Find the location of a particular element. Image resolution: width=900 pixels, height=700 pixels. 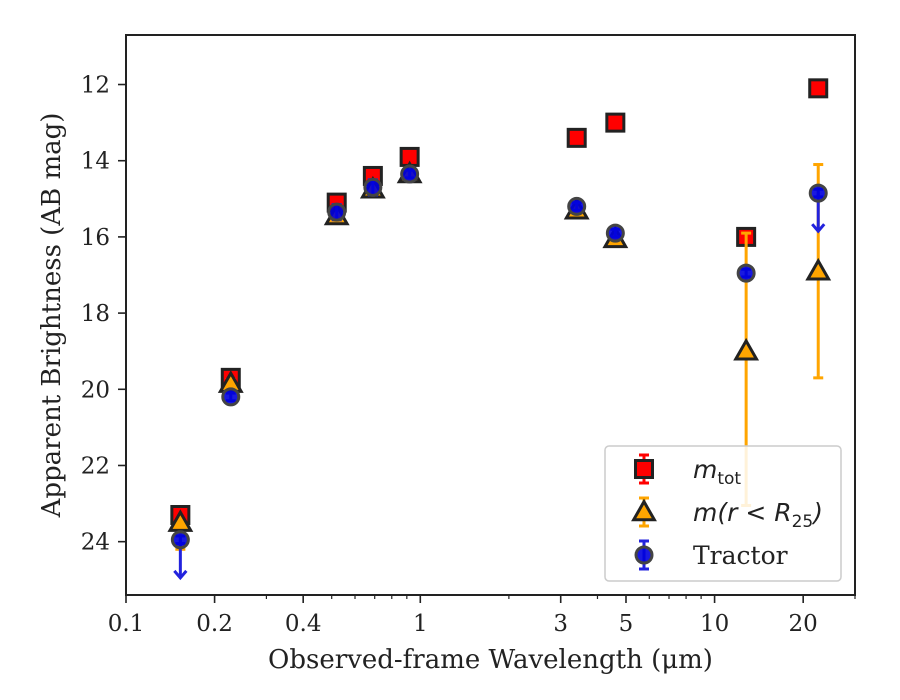

x-tick-label: 0.2 is located at coordinates (214, 624).